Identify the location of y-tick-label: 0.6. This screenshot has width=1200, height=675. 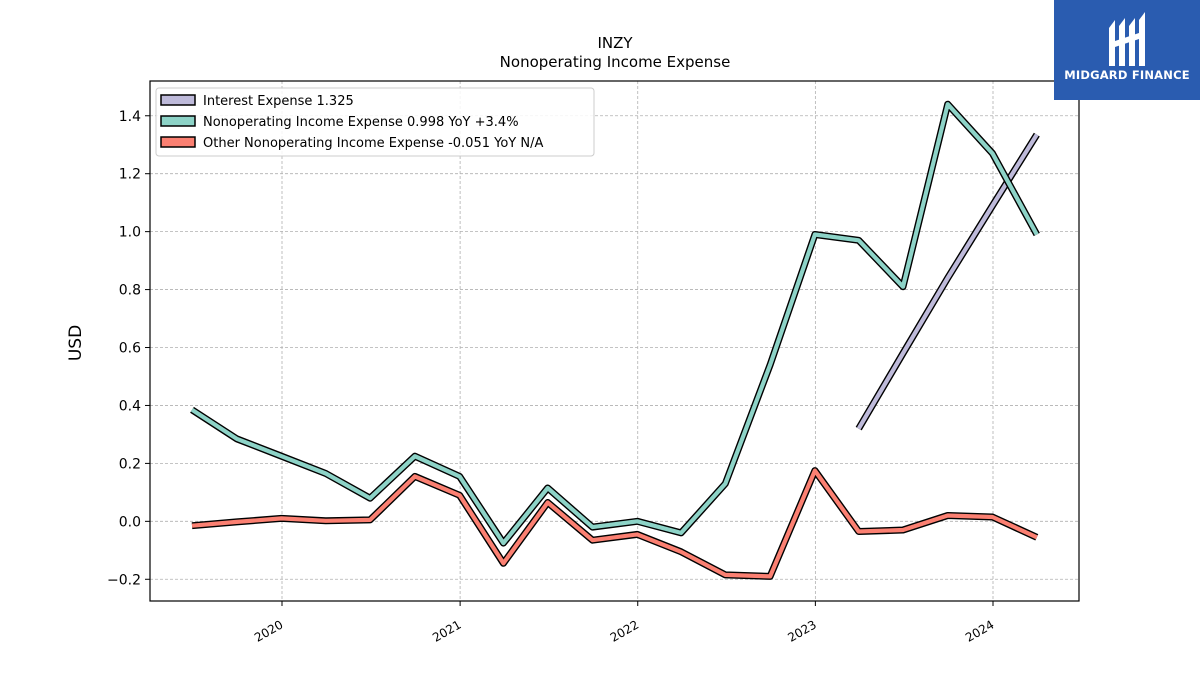
(130, 349).